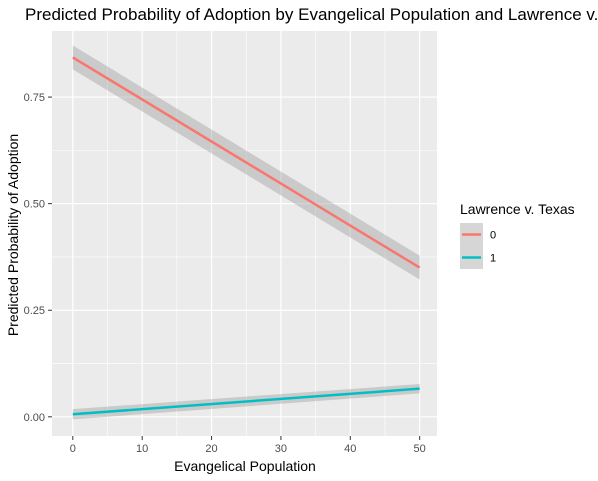 The height and width of the screenshot is (481, 598). What do you see at coordinates (34, 418) in the screenshot?
I see `y-tick-label: 0.00` at bounding box center [34, 418].